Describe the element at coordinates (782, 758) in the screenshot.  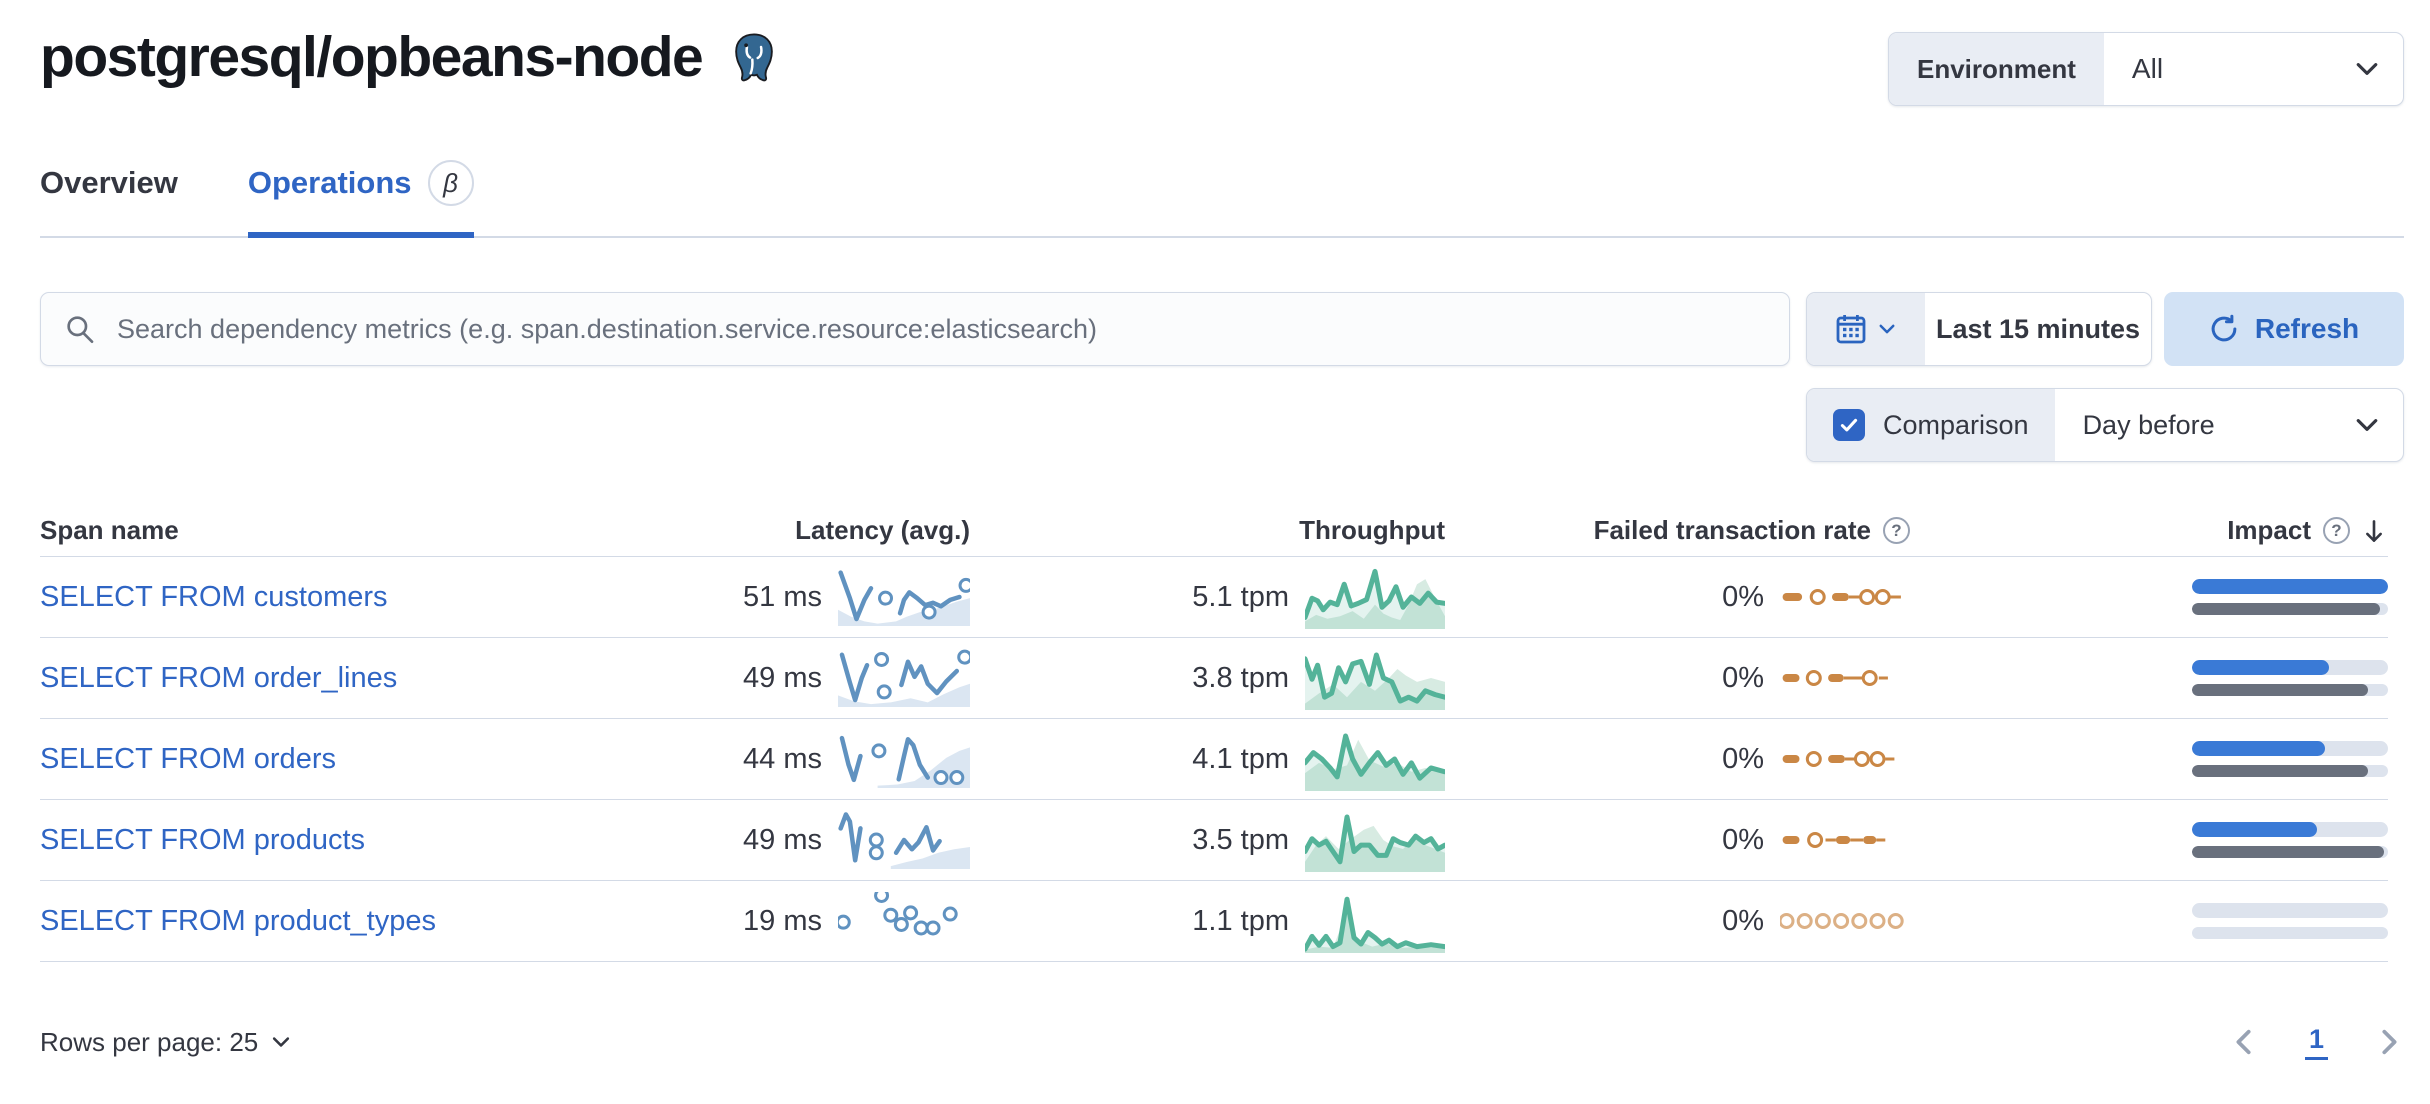
I see `latency-value: 44 ms` at that location.